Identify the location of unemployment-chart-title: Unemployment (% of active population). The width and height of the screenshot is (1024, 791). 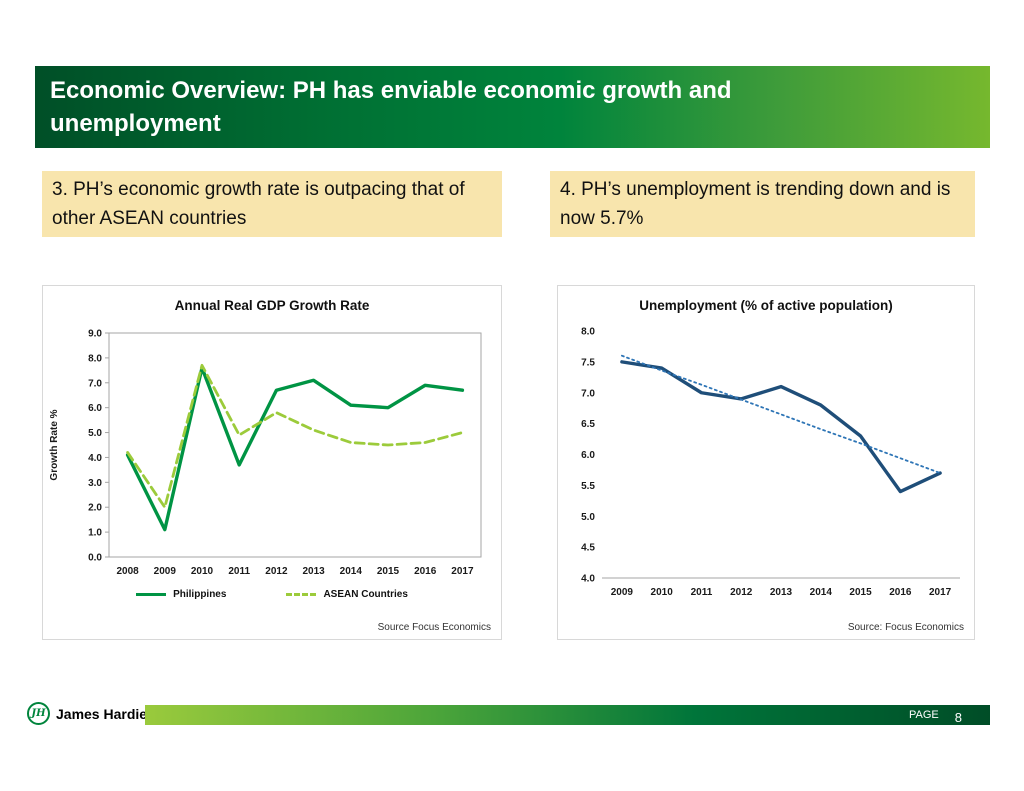
(766, 305).